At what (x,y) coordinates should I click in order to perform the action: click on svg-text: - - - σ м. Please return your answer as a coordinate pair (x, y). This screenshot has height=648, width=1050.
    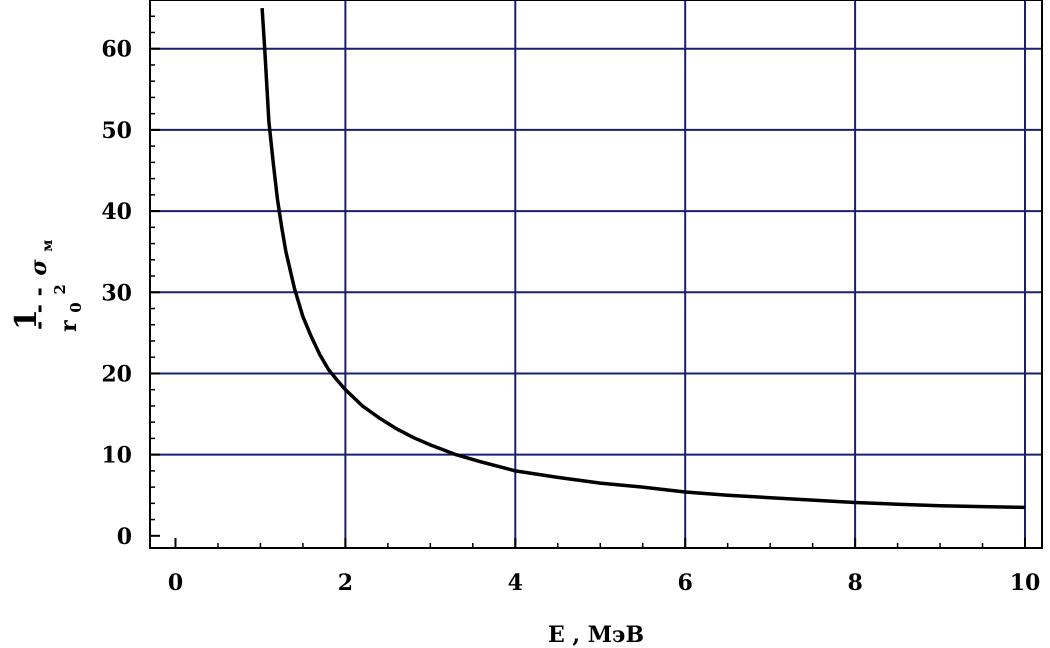
    Looking at the image, I should click on (41, 285).